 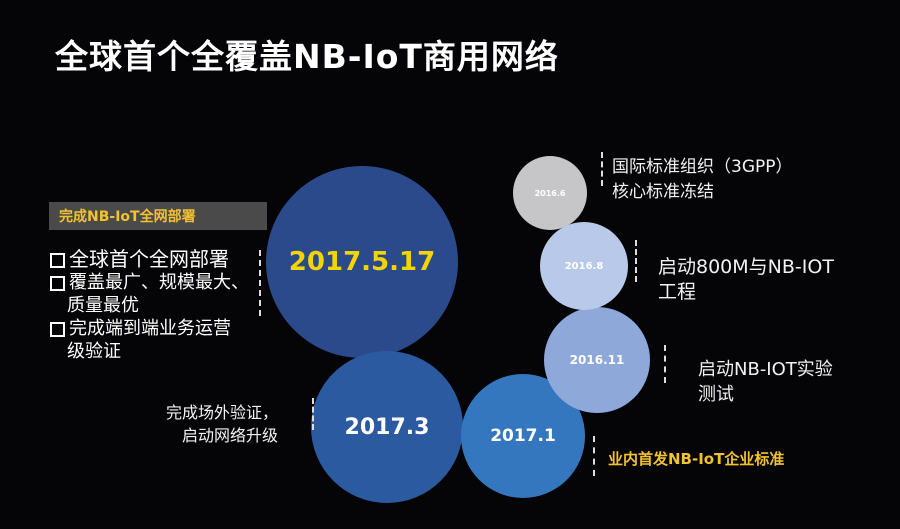 I want to click on deployment-banner: 完成NB-IoT全网部署, so click(x=158, y=216).